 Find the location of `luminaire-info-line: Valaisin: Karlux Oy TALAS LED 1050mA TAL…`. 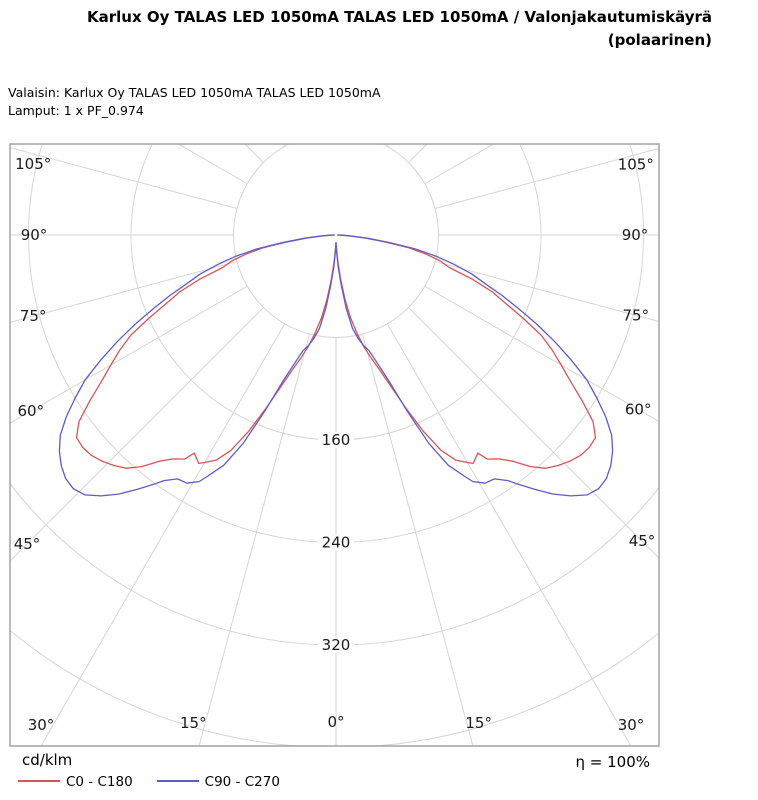

luminaire-info-line: Valaisin: Karlux Oy TALAS LED 1050mA TAL… is located at coordinates (194, 92).